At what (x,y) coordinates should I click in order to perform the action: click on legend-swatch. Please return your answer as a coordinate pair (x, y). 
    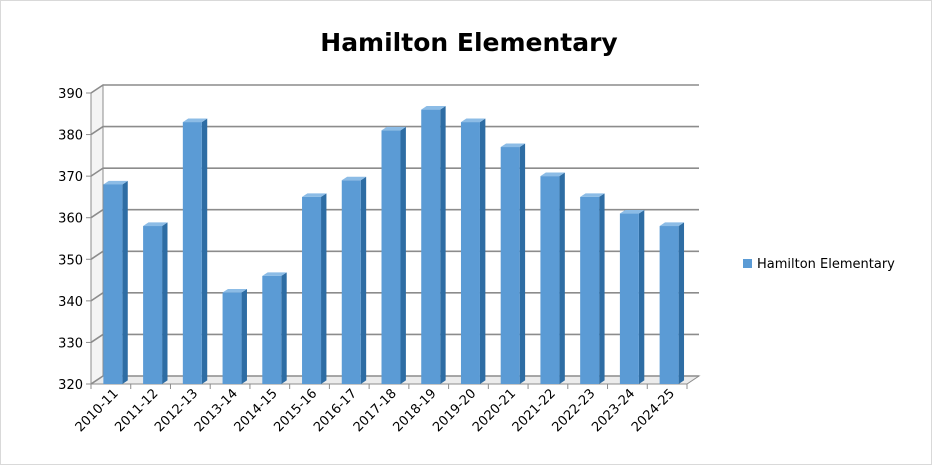
    Looking at the image, I should click on (747, 263).